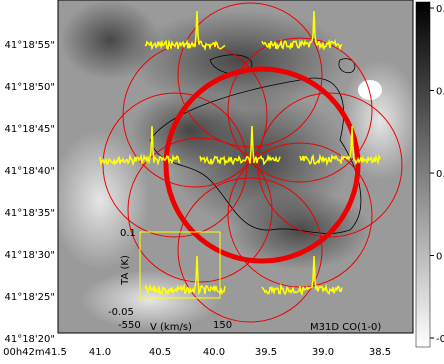  What do you see at coordinates (100, 352) in the screenshot?
I see `ra-label: 41.0` at bounding box center [100, 352].